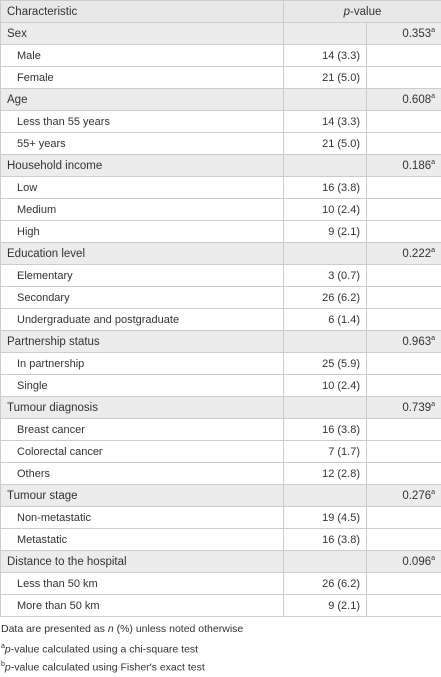  Describe the element at coordinates (54, 518) in the screenshot. I see `item-label: Non-metastatic` at that location.